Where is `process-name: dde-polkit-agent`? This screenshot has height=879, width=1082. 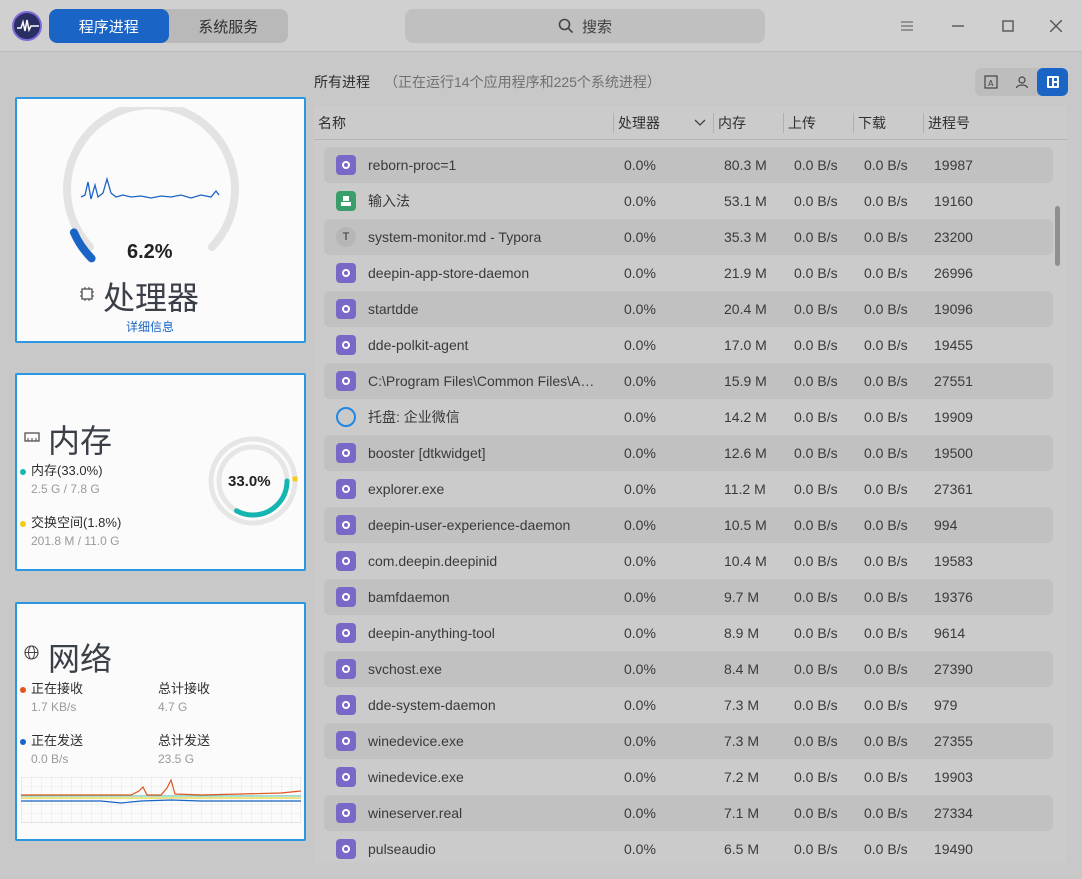 process-name: dde-polkit-agent is located at coordinates (418, 345).